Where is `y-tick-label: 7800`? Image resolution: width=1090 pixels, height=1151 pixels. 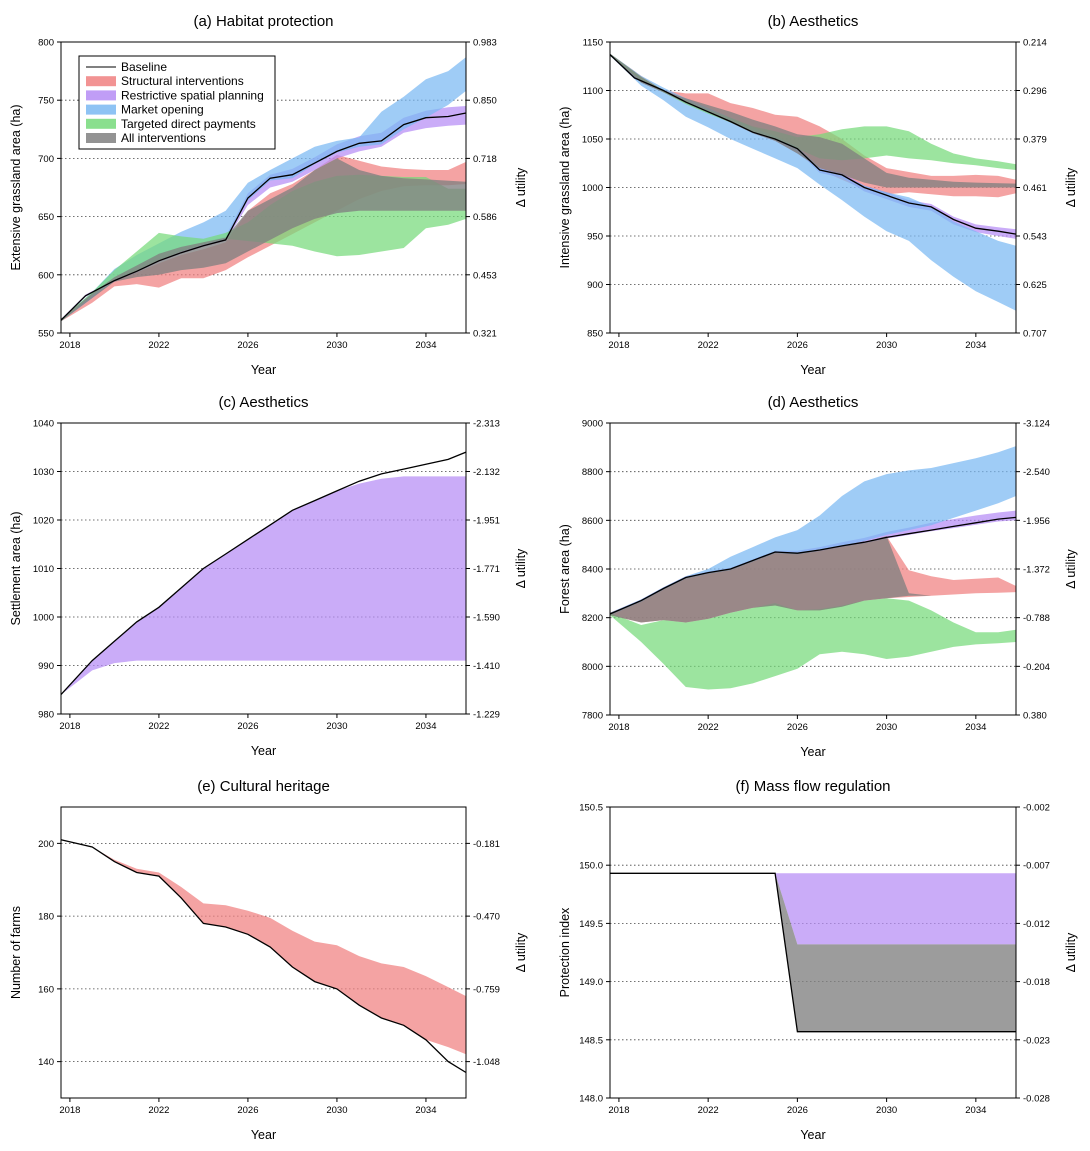 y-tick-label: 7800 is located at coordinates (592, 716).